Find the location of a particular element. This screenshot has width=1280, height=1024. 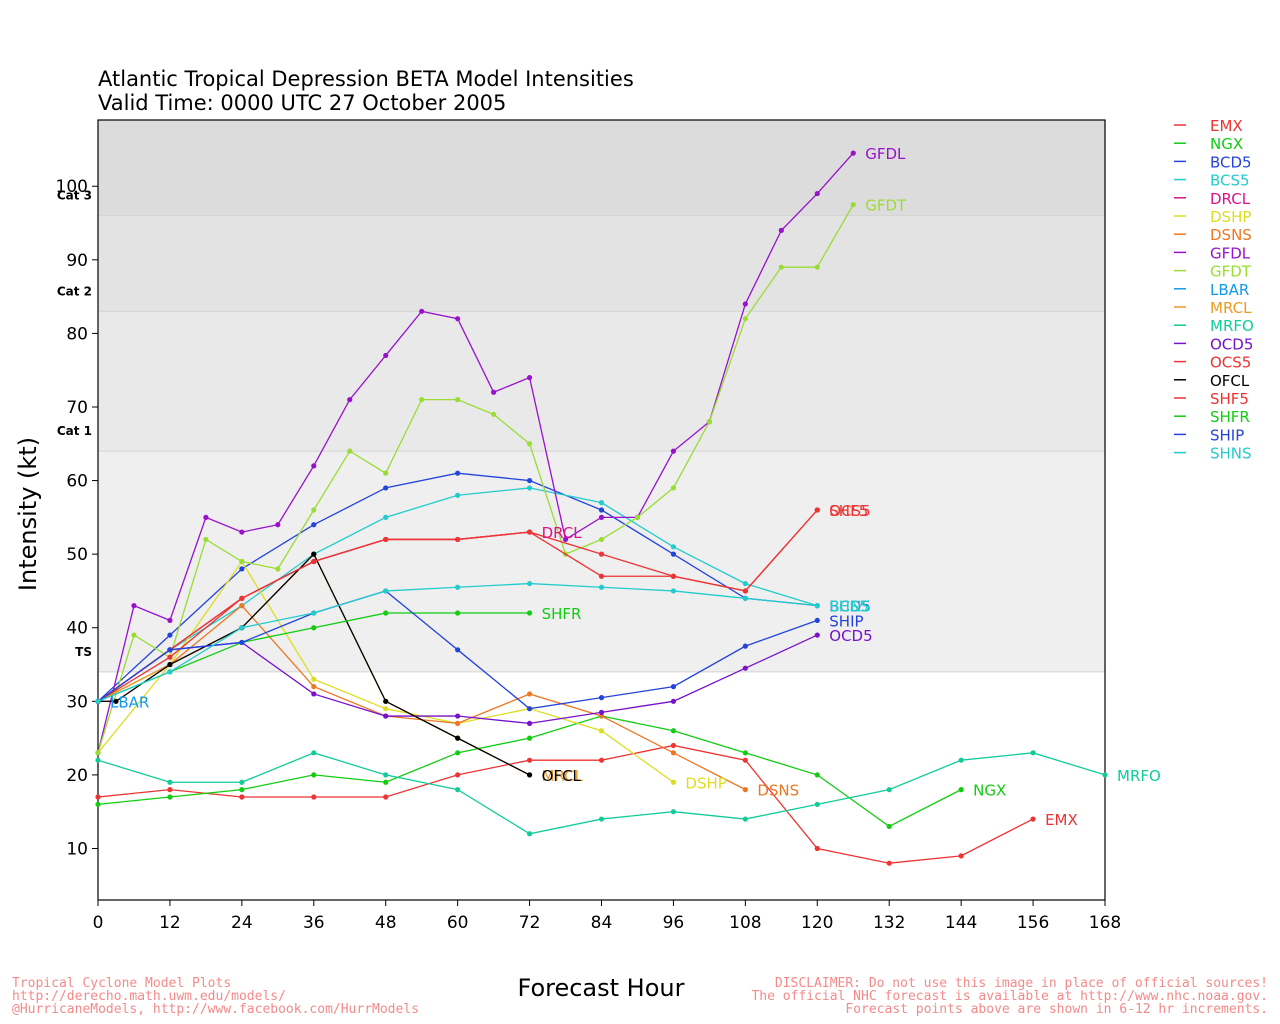

line-ofcl is located at coordinates (314, 664).